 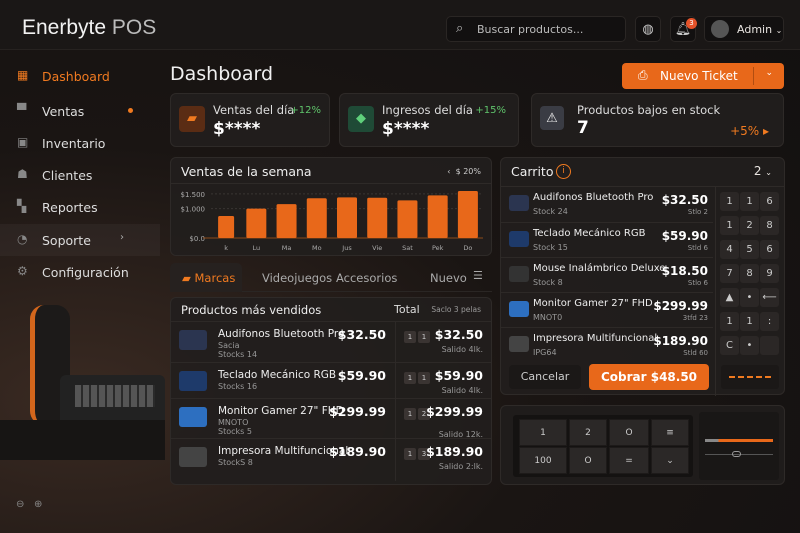 What do you see at coordinates (317, 248) in the screenshot?
I see `x-tick-label: Mo` at bounding box center [317, 248].